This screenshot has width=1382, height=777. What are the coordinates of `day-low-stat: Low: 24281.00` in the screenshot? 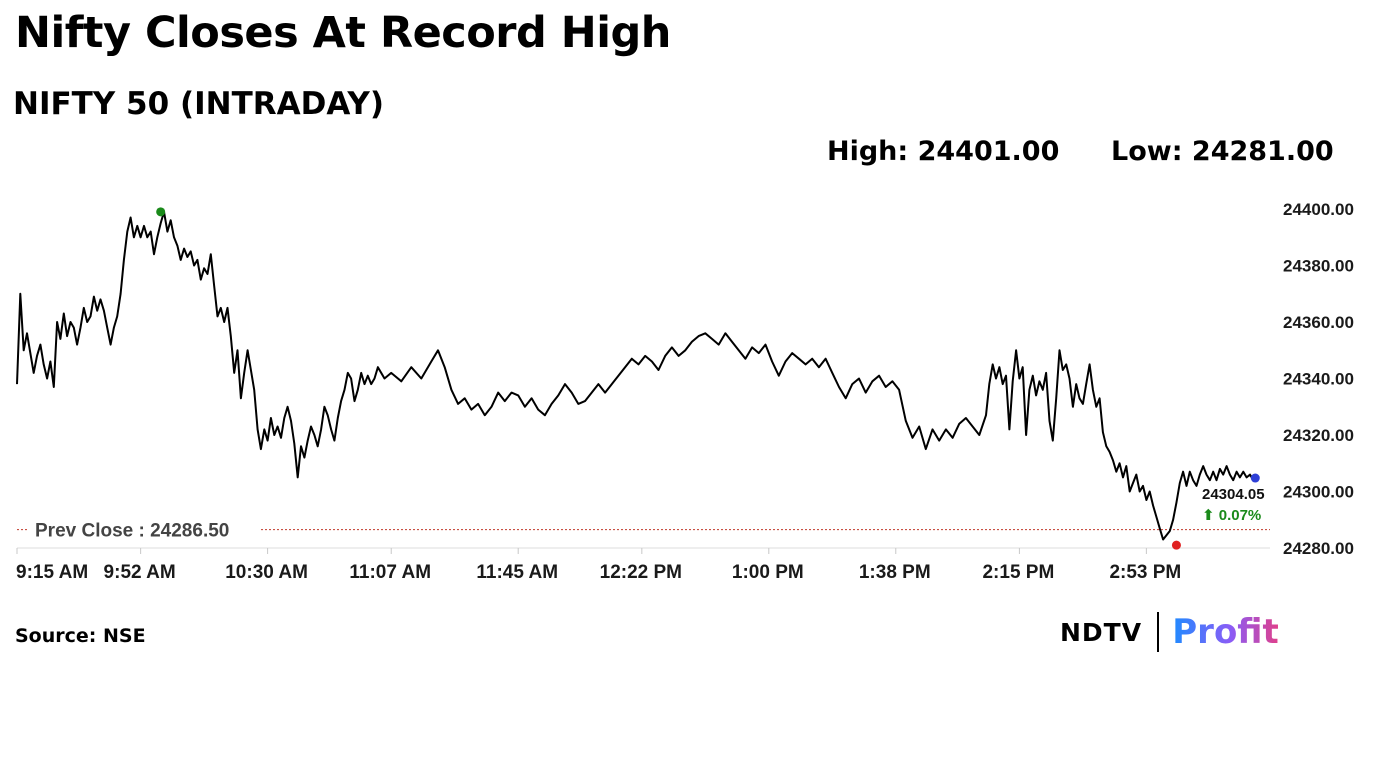 It's located at (1222, 151).